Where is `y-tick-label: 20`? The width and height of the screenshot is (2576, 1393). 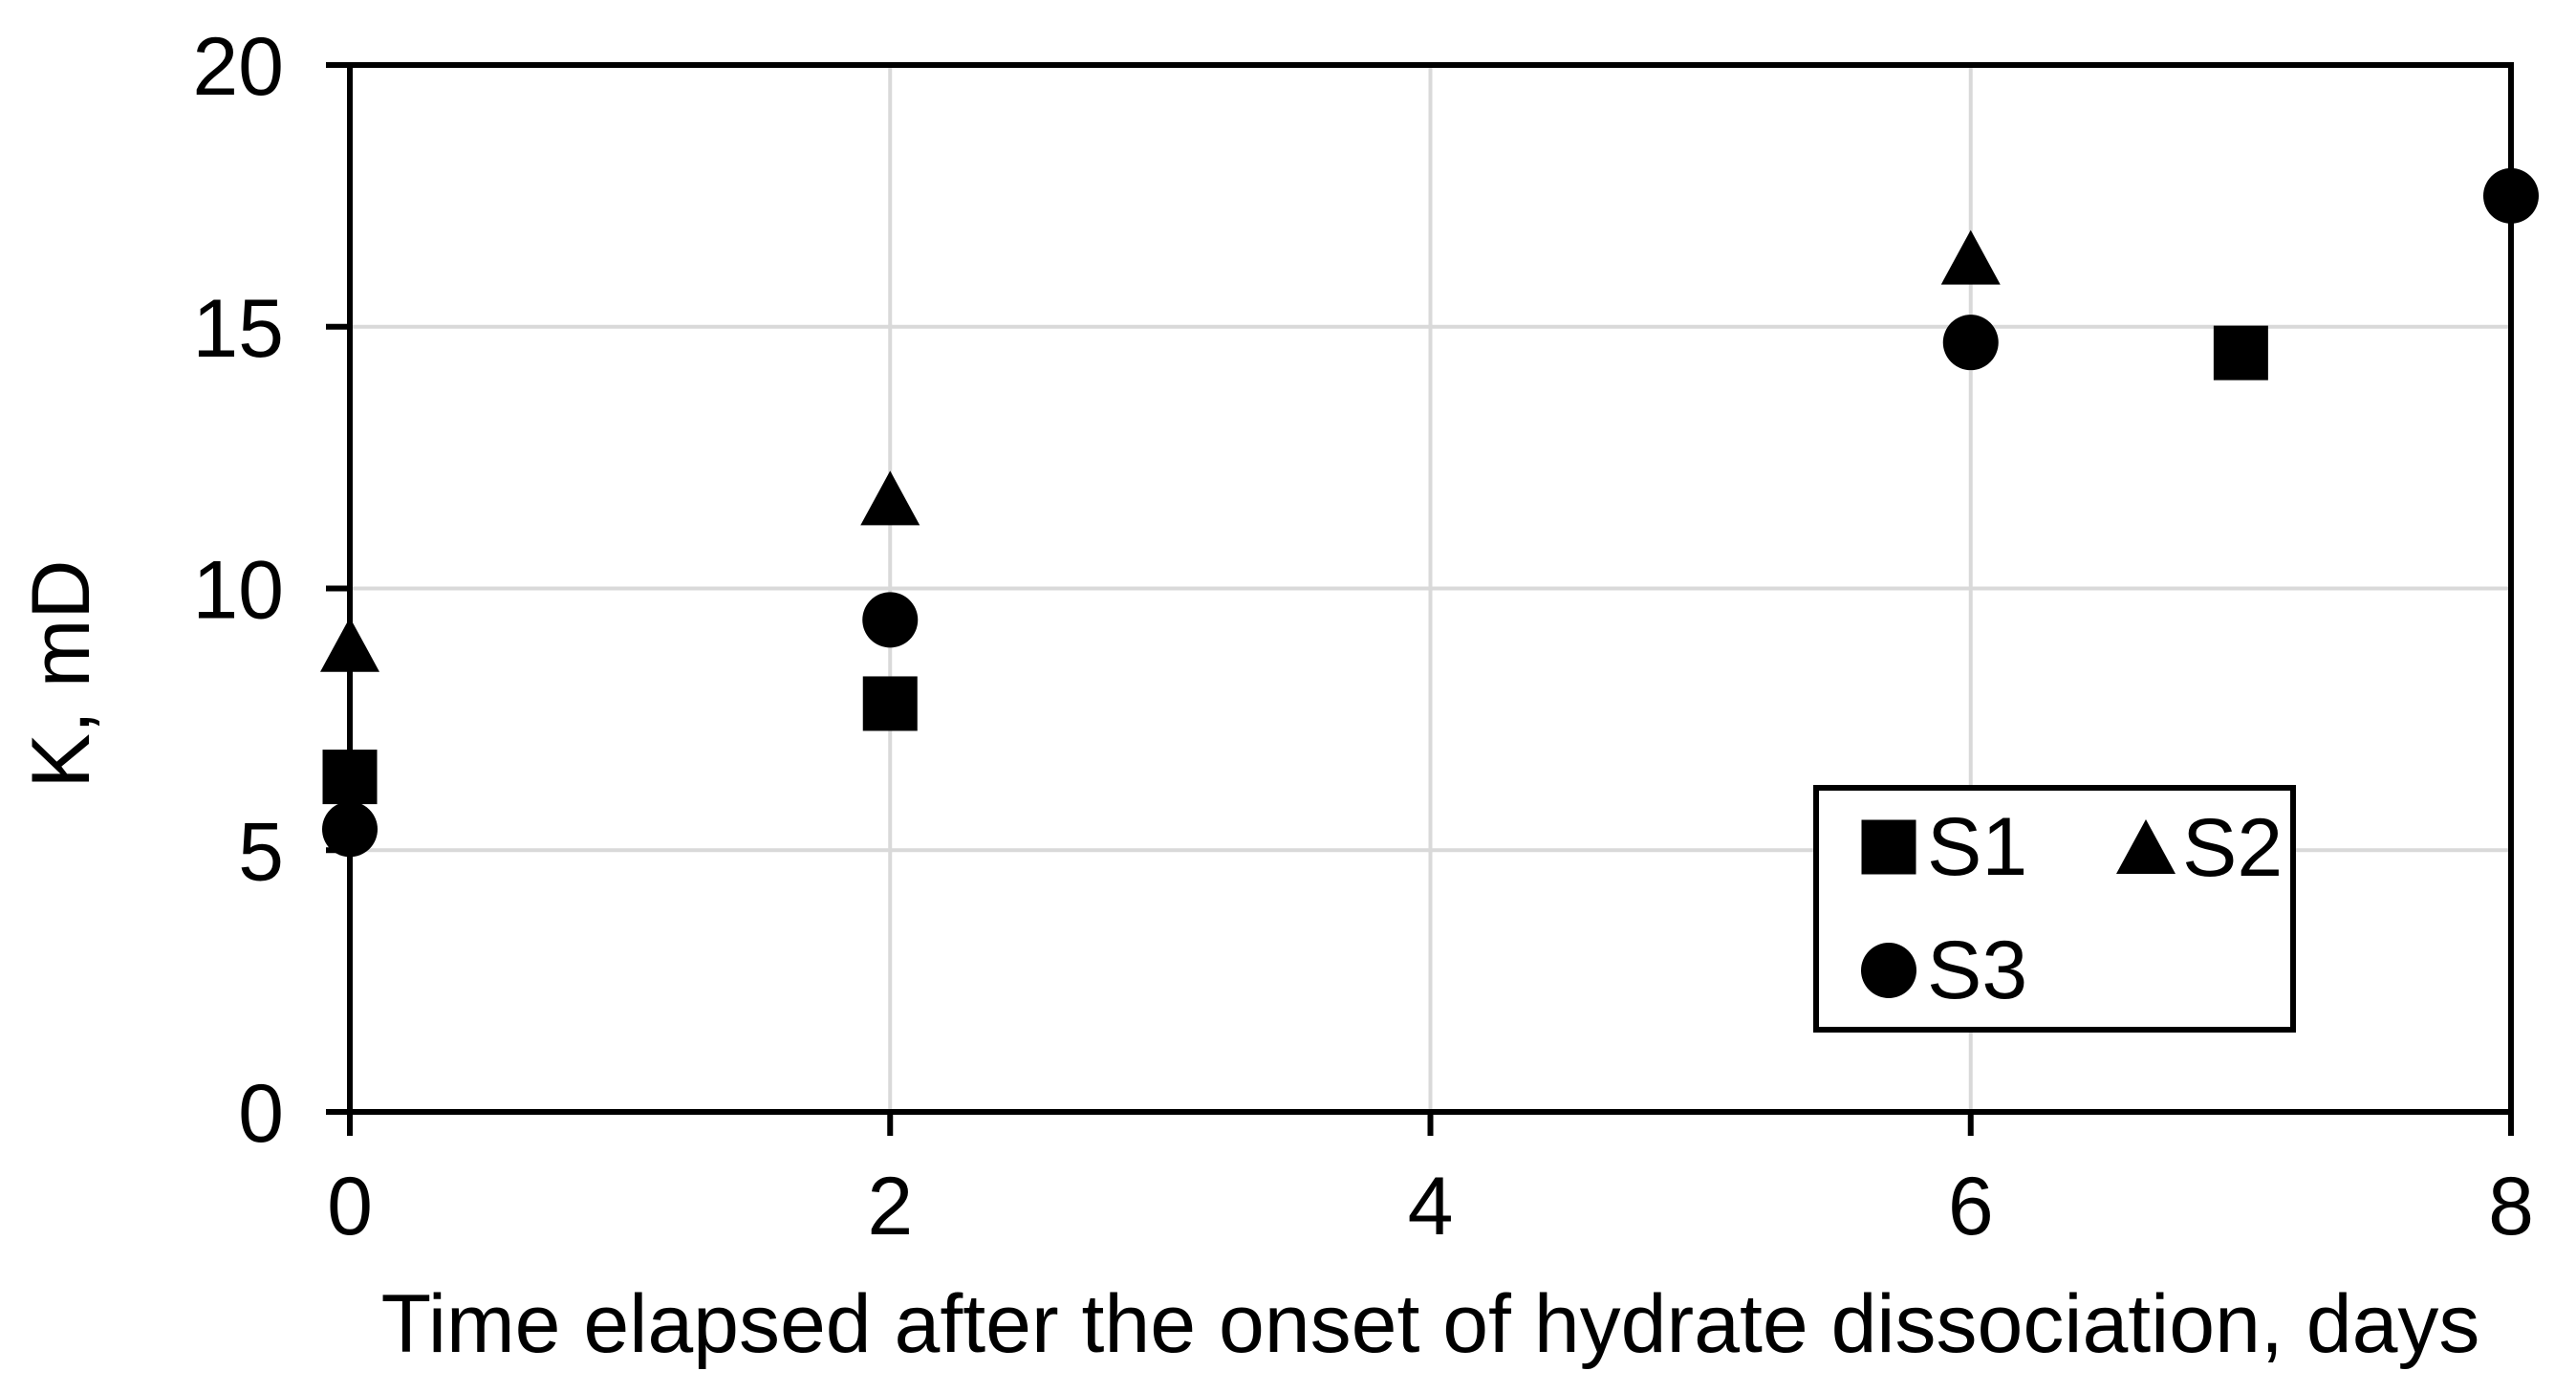 y-tick-label: 20 is located at coordinates (238, 67).